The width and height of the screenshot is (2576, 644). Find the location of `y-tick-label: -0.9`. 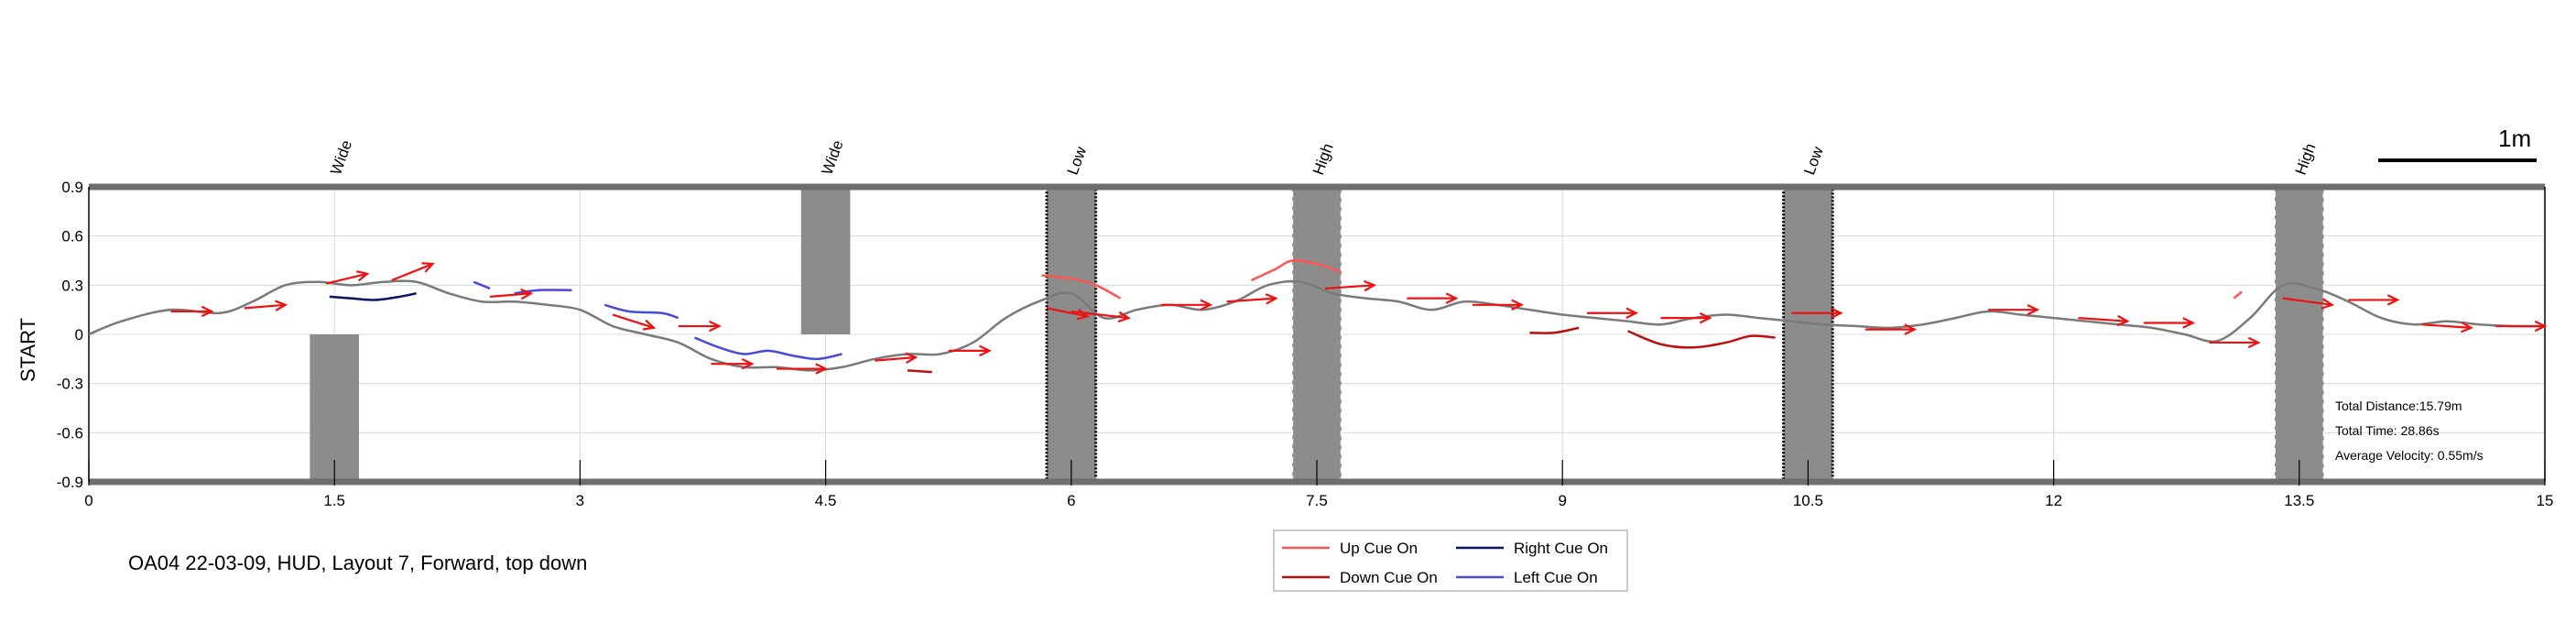

y-tick-label: -0.9 is located at coordinates (70, 482).